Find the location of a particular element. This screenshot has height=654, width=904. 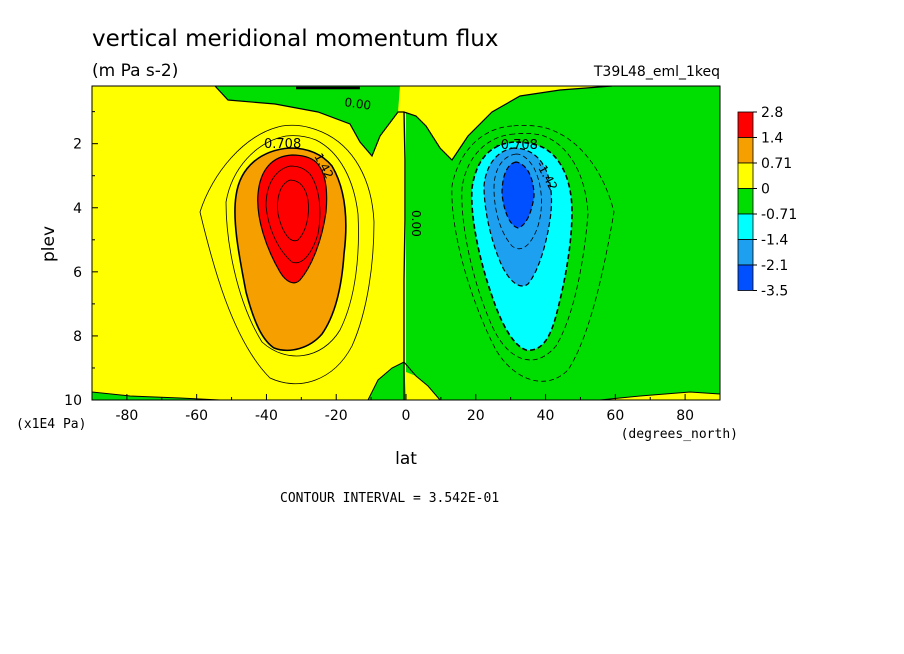

contour-zero-center is located at coordinates (404, 255).